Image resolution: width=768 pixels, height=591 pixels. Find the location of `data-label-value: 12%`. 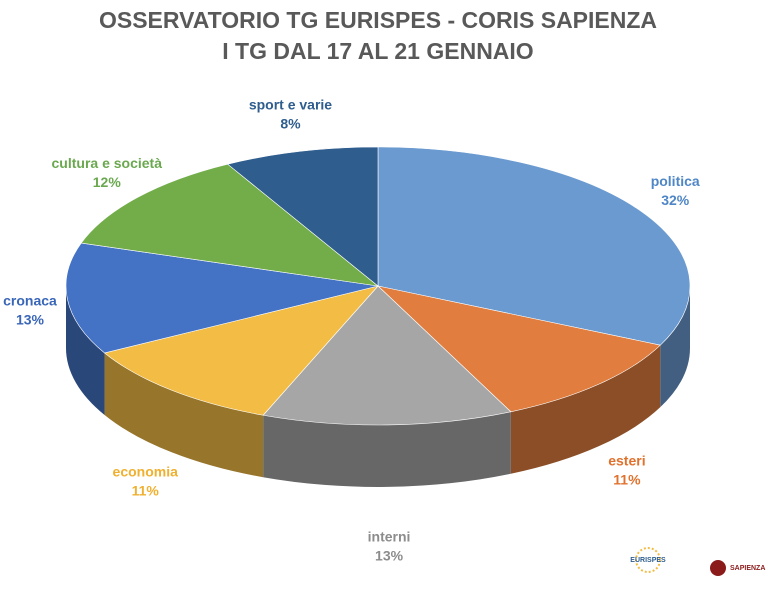

data-label-value: 12% is located at coordinates (107, 182).